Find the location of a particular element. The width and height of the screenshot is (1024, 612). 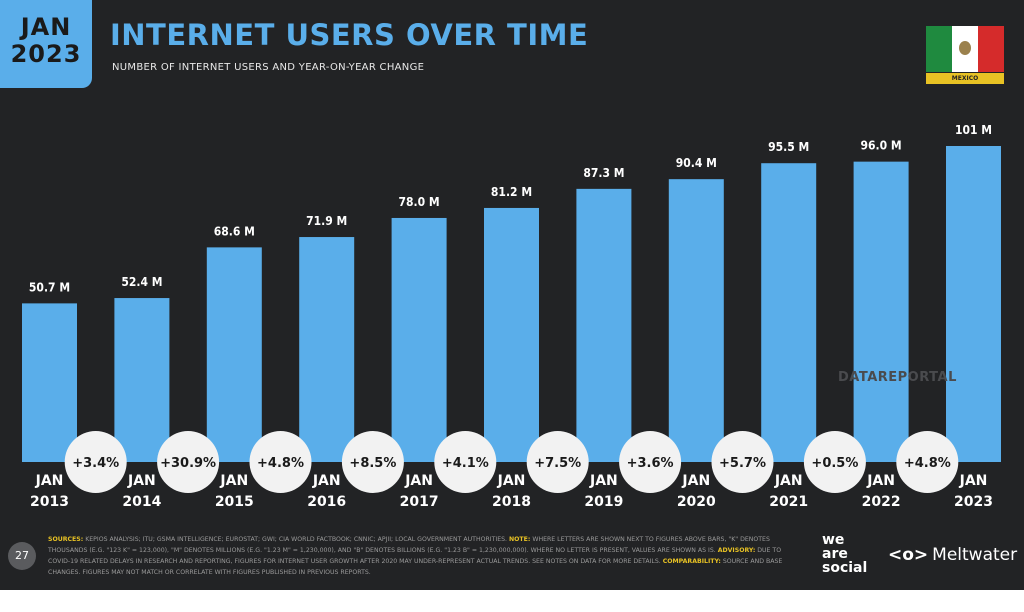

bar-2016 is located at coordinates (327, 349).